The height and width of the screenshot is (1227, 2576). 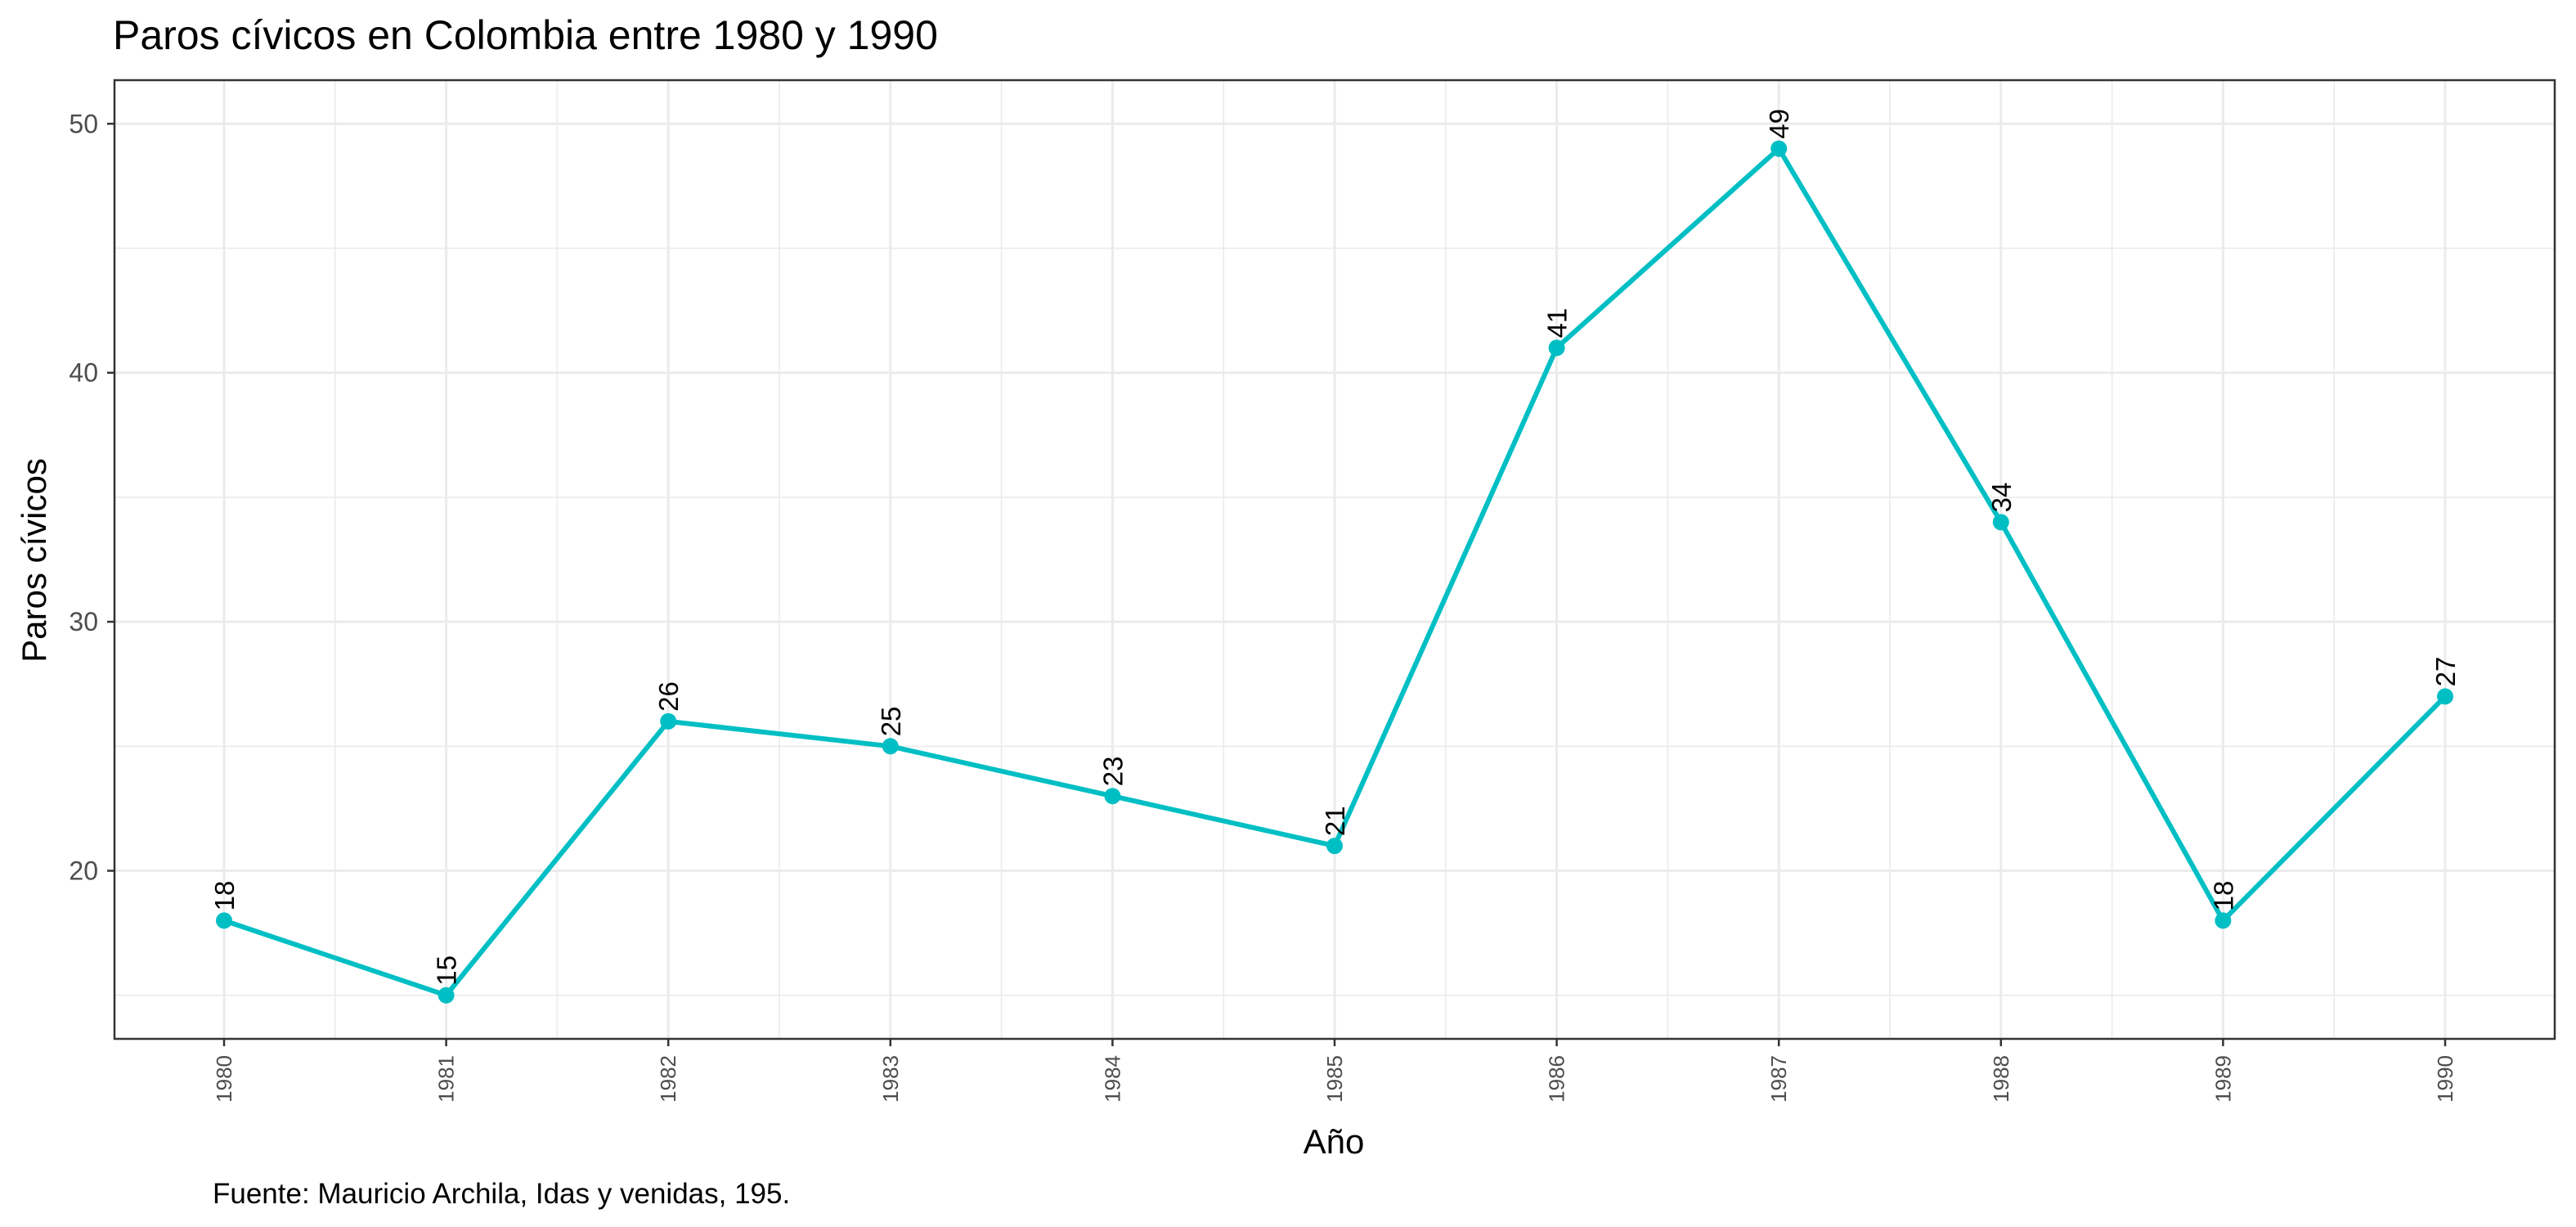 What do you see at coordinates (2222, 1079) in the screenshot?
I see `x-tick-label: 1989` at bounding box center [2222, 1079].